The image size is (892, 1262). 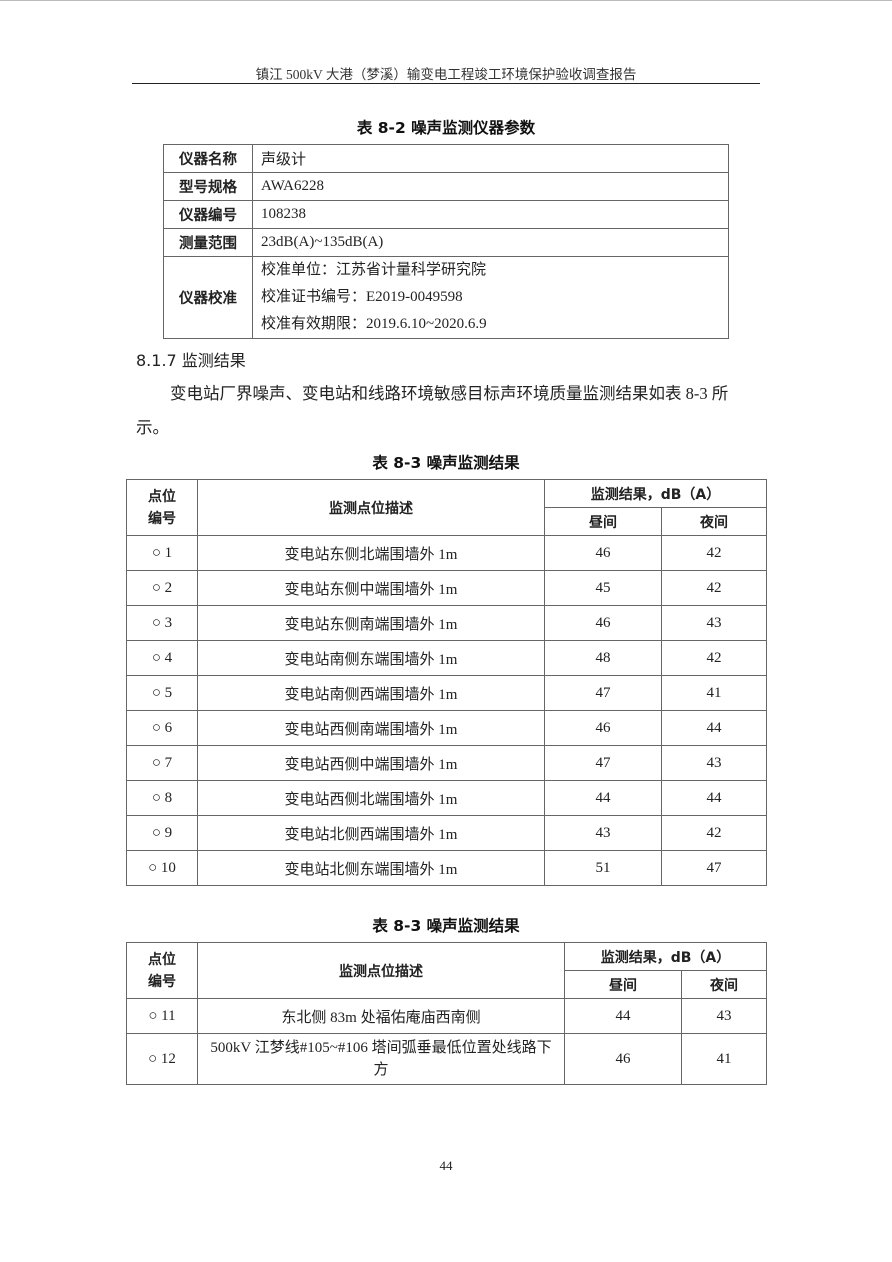 I want to click on point-id: ○ 11, so click(x=162, y=1016).